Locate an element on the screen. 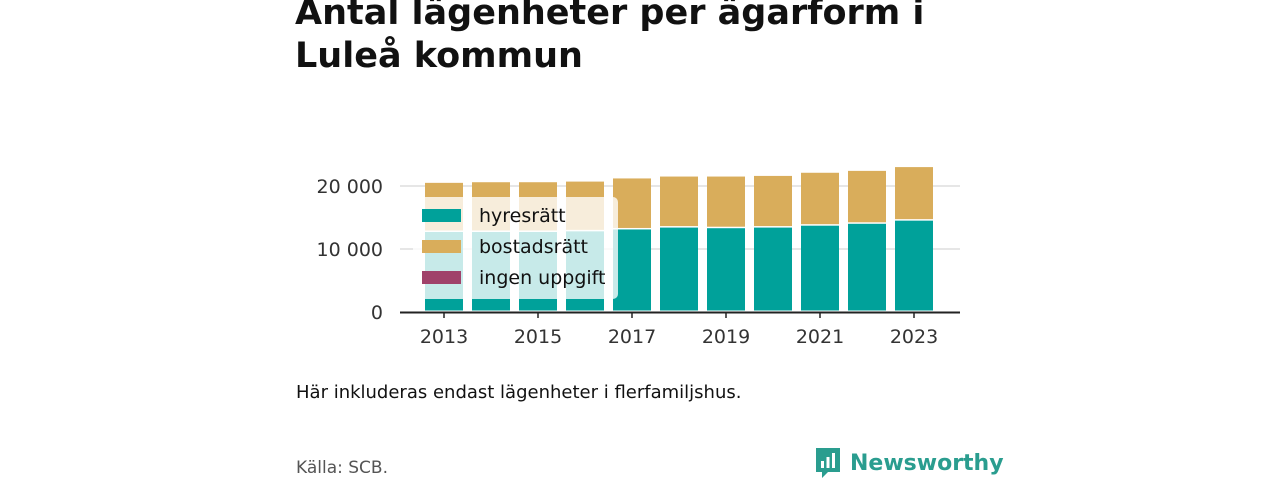 This screenshot has width=1280, height=480. y-tick-label: 20 000 is located at coordinates (350, 187).